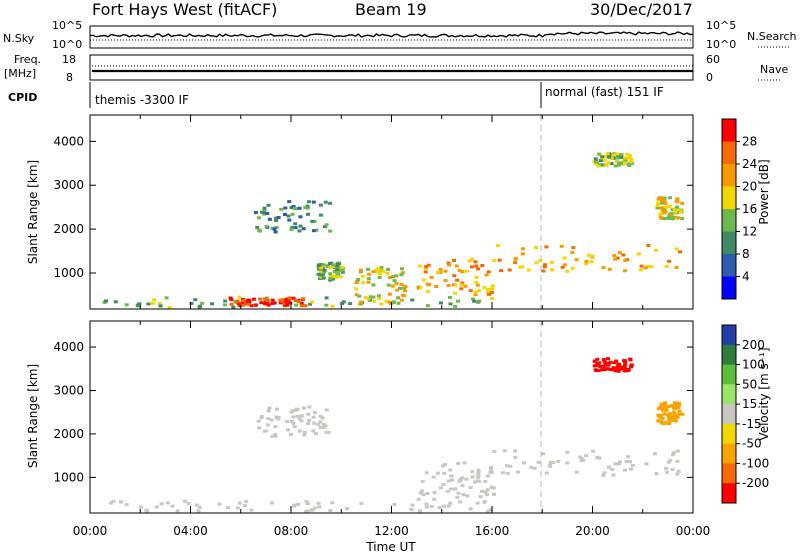 The width and height of the screenshot is (800, 554). What do you see at coordinates (749, 232) in the screenshot?
I see `colorbar-tick-label: 12` at bounding box center [749, 232].